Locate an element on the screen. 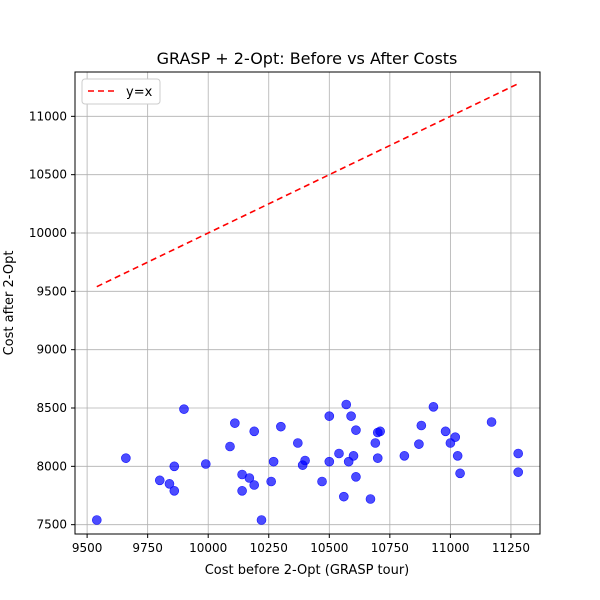 The image size is (600, 600). y-tick-label: 9500 is located at coordinates (51, 291).